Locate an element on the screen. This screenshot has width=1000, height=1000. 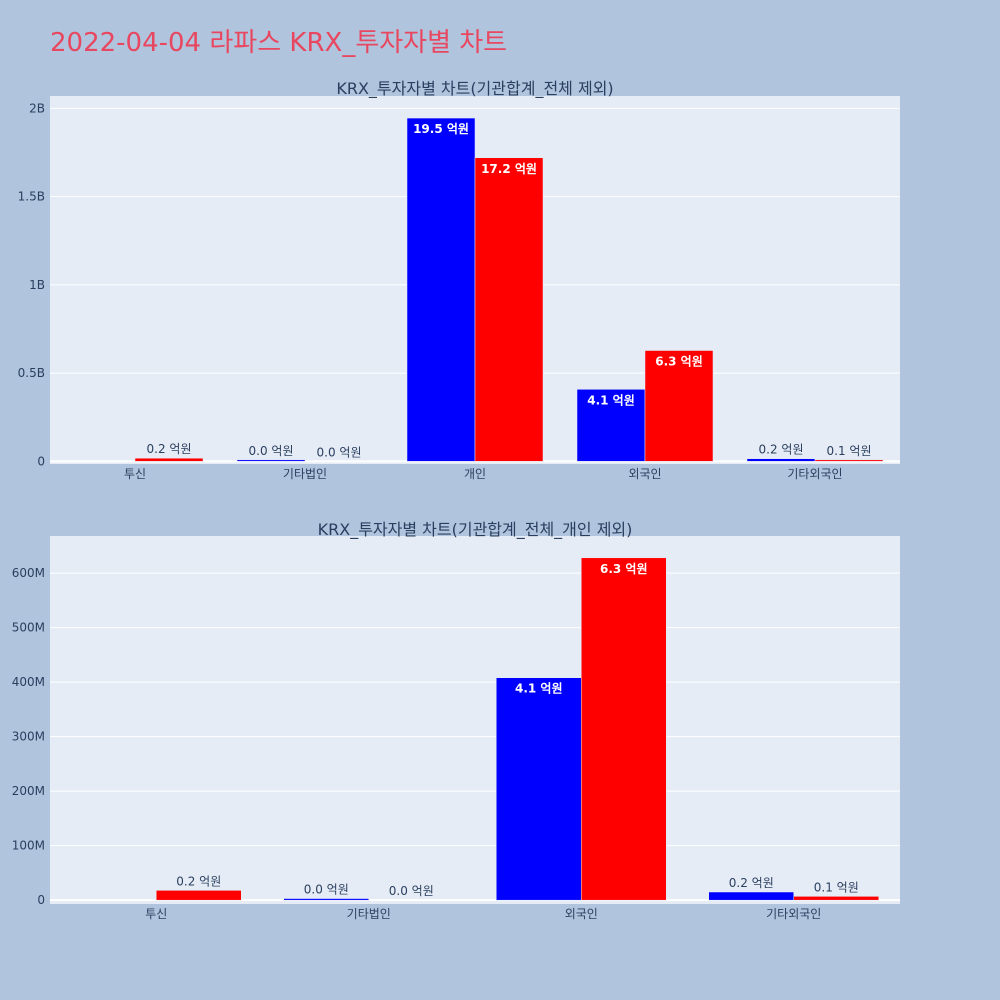
x-tick-label: 개인 is located at coordinates (475, 474).